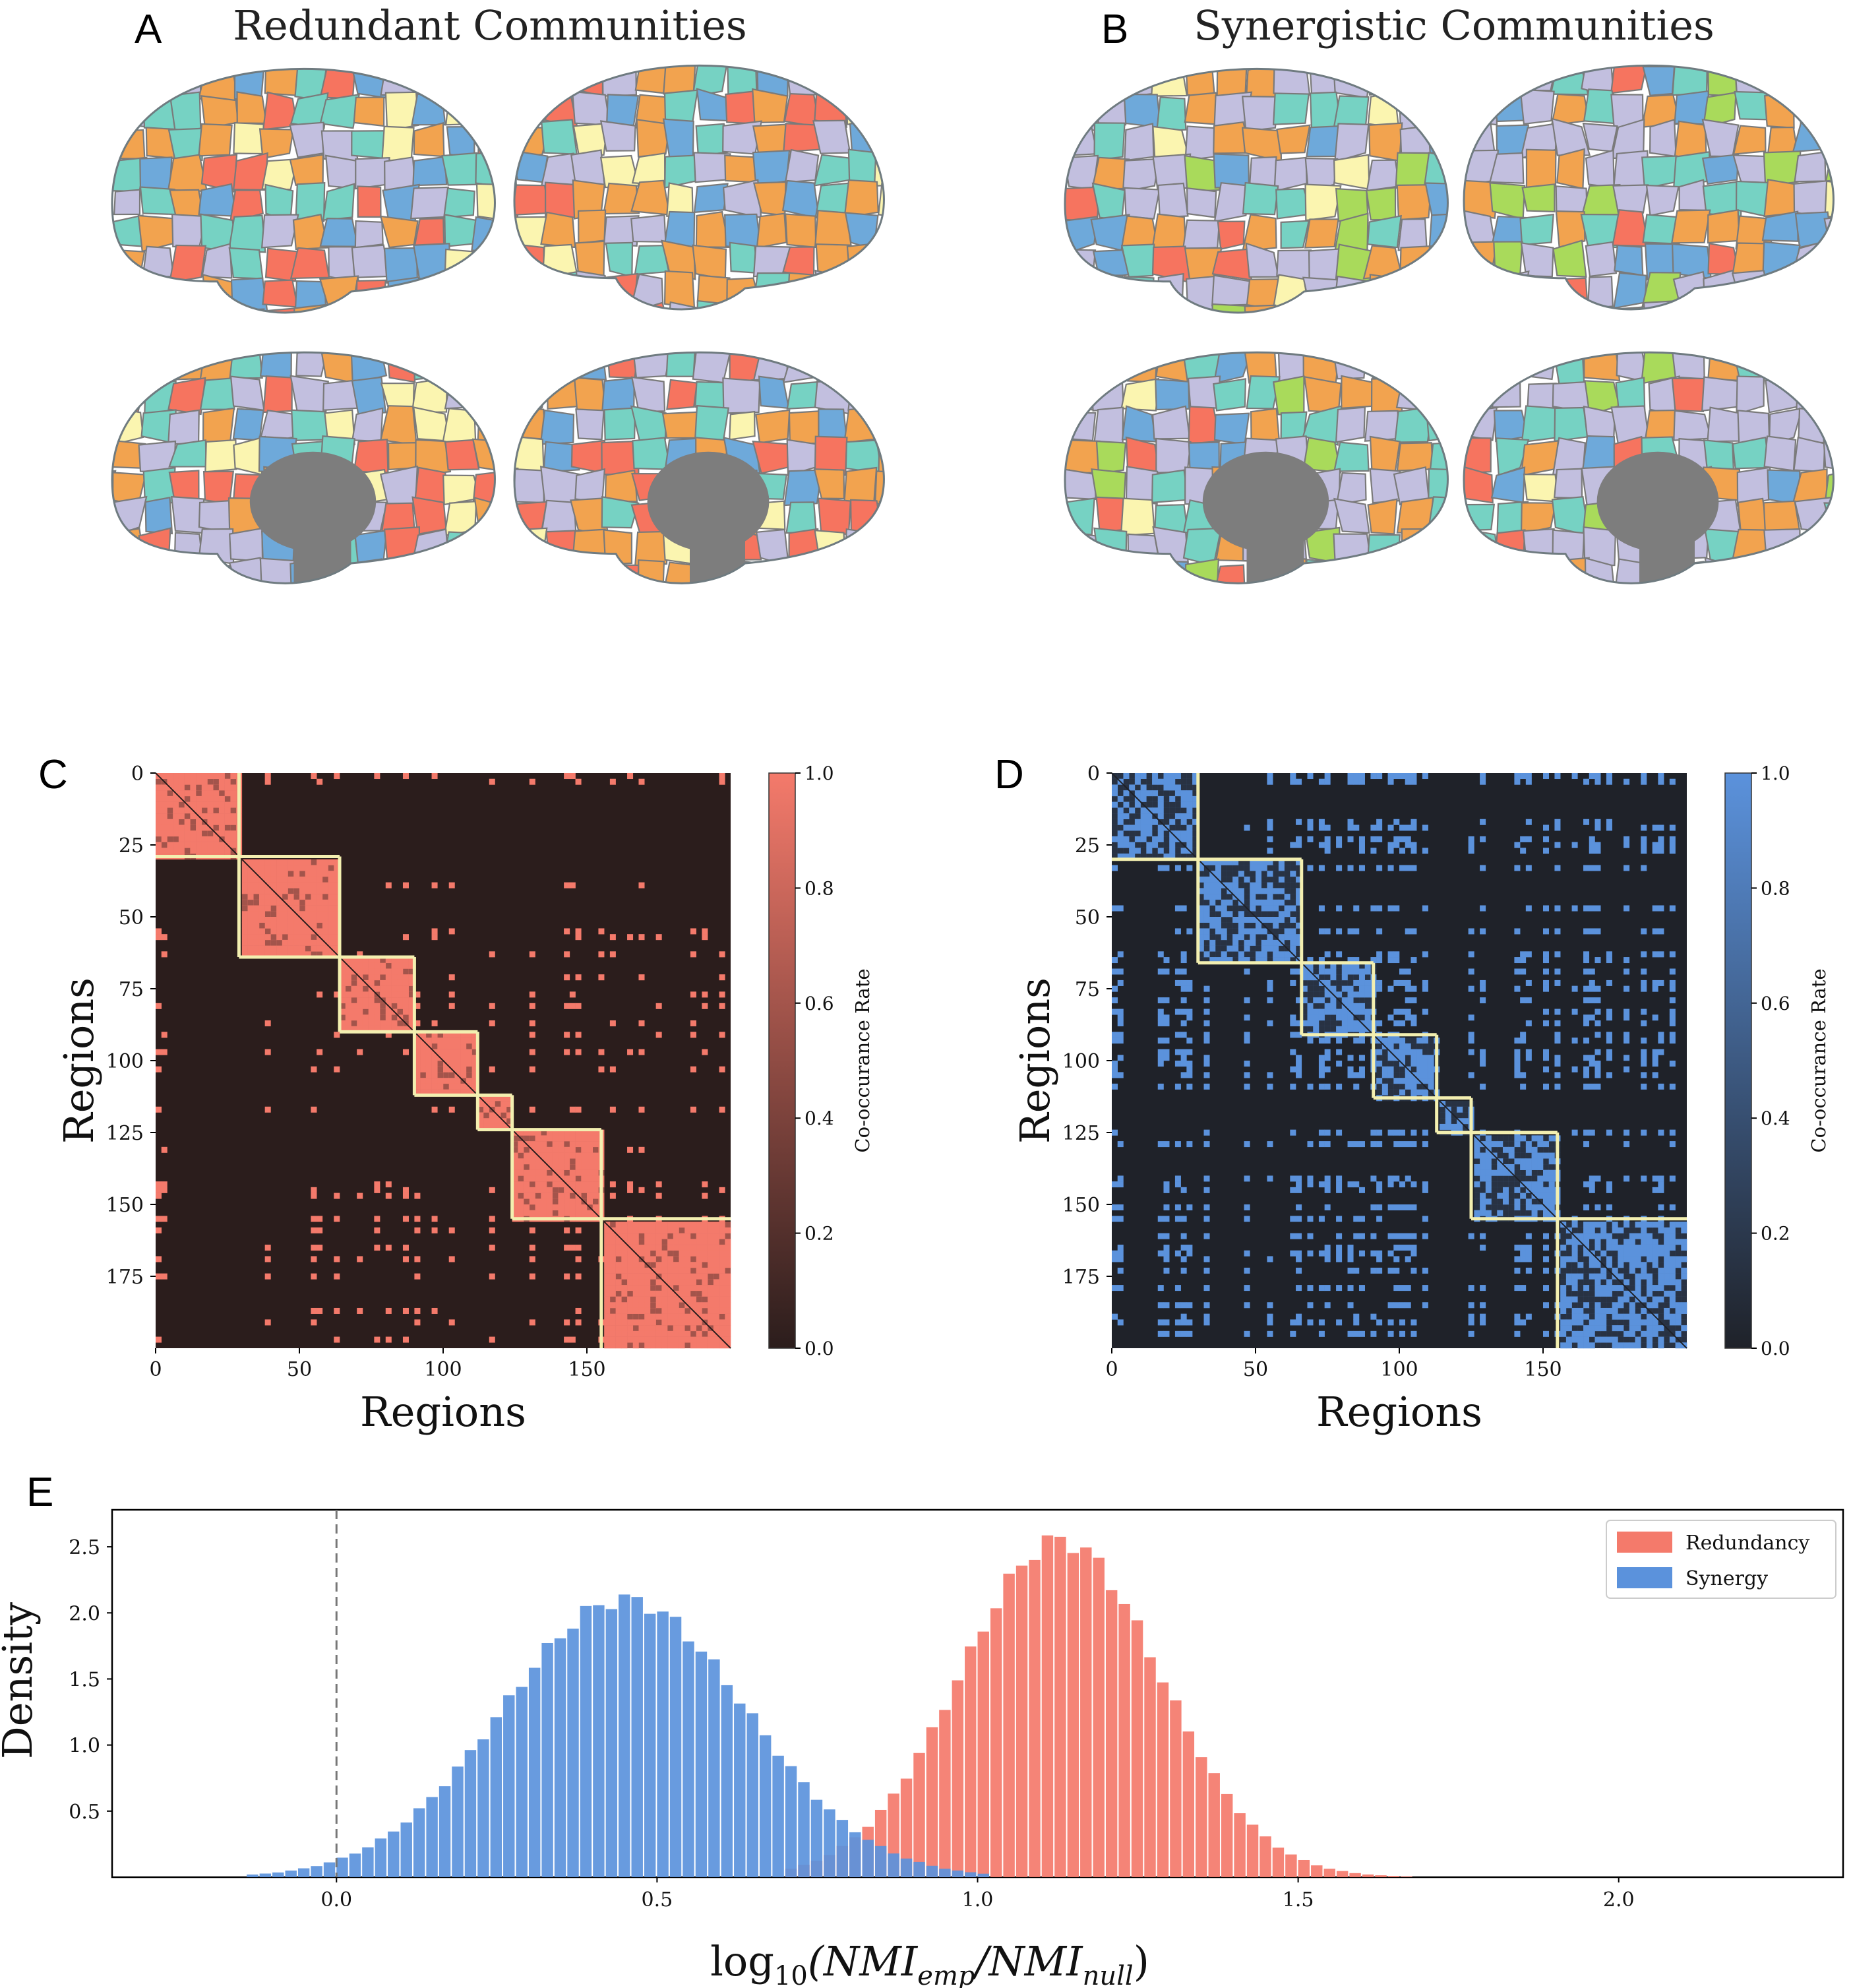  I want to click on legend-swatch, so click(1644, 1542).